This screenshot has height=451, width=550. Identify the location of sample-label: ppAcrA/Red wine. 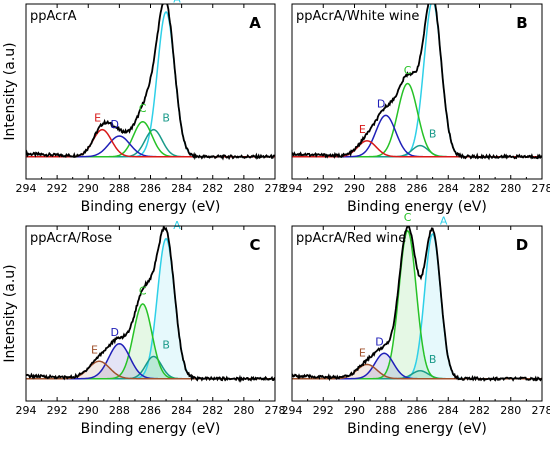
(351, 238).